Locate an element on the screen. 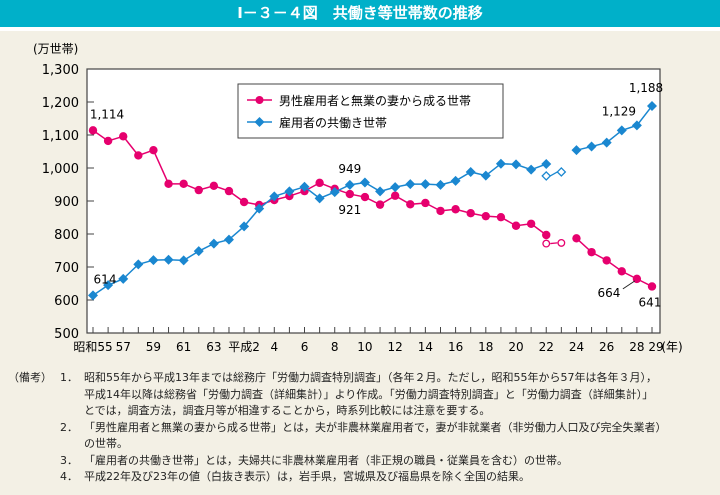 Image resolution: width=720 pixels, height=495 pixels. legend-label: 男性雇用者と無業の妻から成る世帯 is located at coordinates (375, 100).